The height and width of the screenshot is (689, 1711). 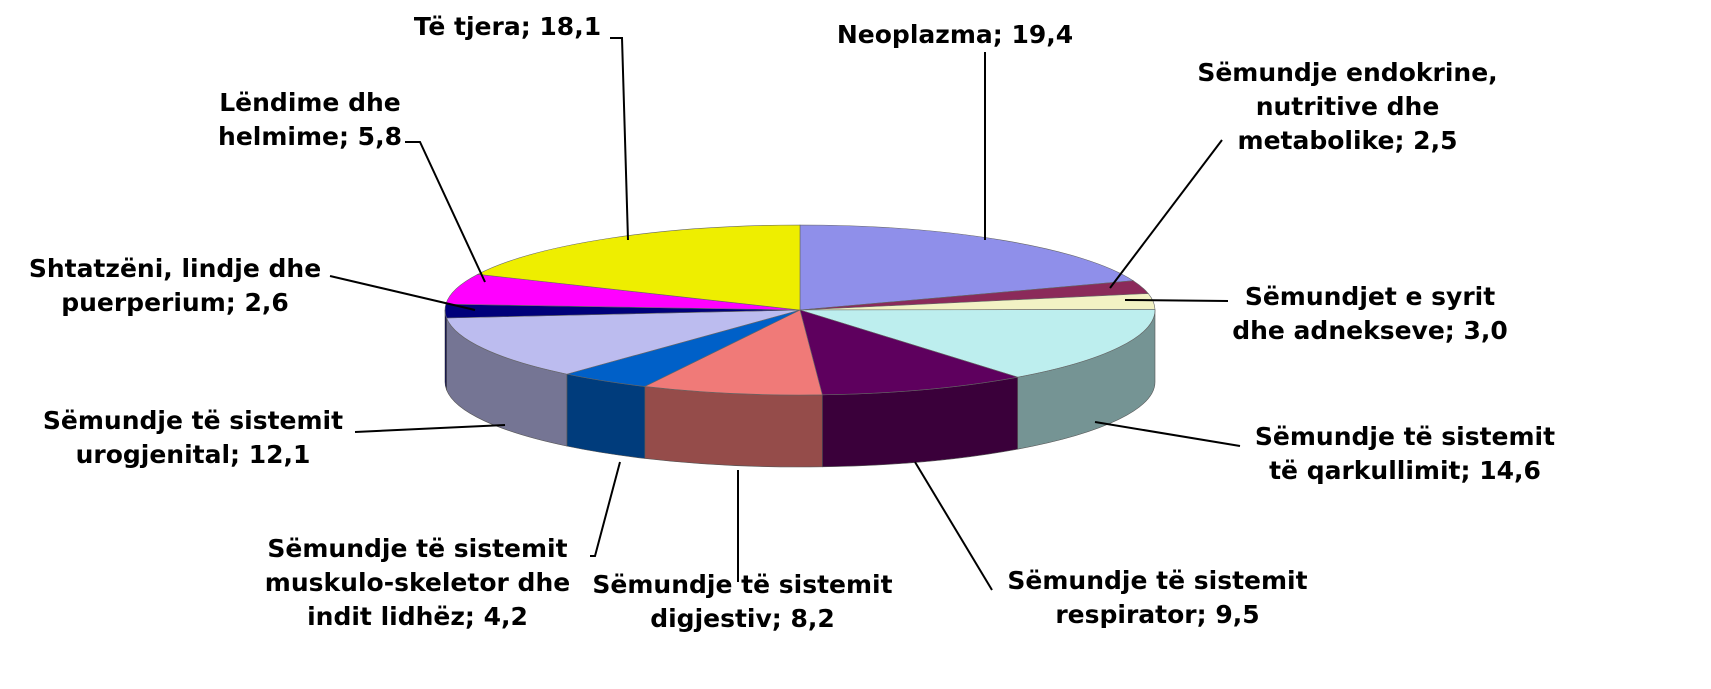 I want to click on category: Sëmundje të sistemit të qarkullimit, so click(x=1405, y=453).